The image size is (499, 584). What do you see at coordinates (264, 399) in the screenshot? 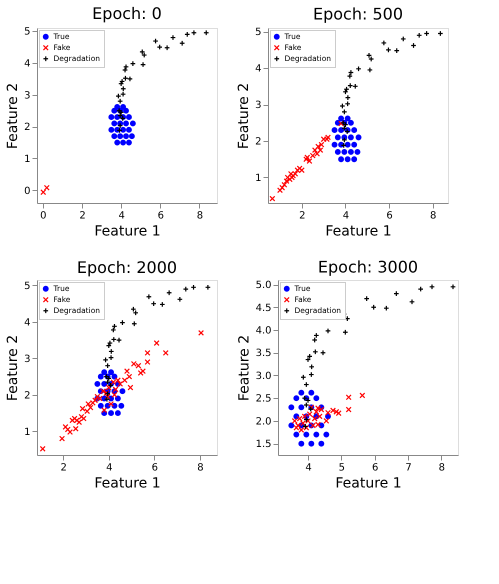
I see `y-tick-label: 2.5` at bounding box center [264, 399].